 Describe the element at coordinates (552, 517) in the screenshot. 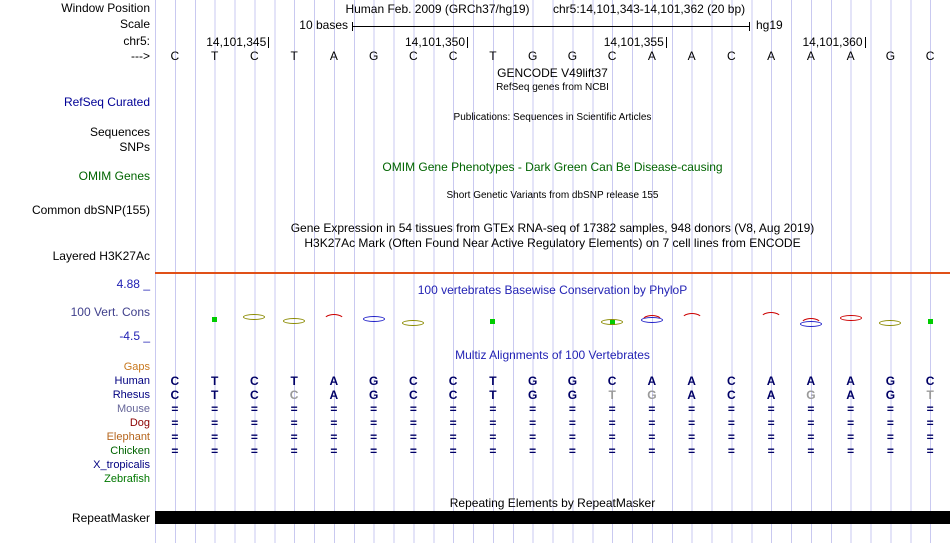

I see `repeatmasker-element` at that location.